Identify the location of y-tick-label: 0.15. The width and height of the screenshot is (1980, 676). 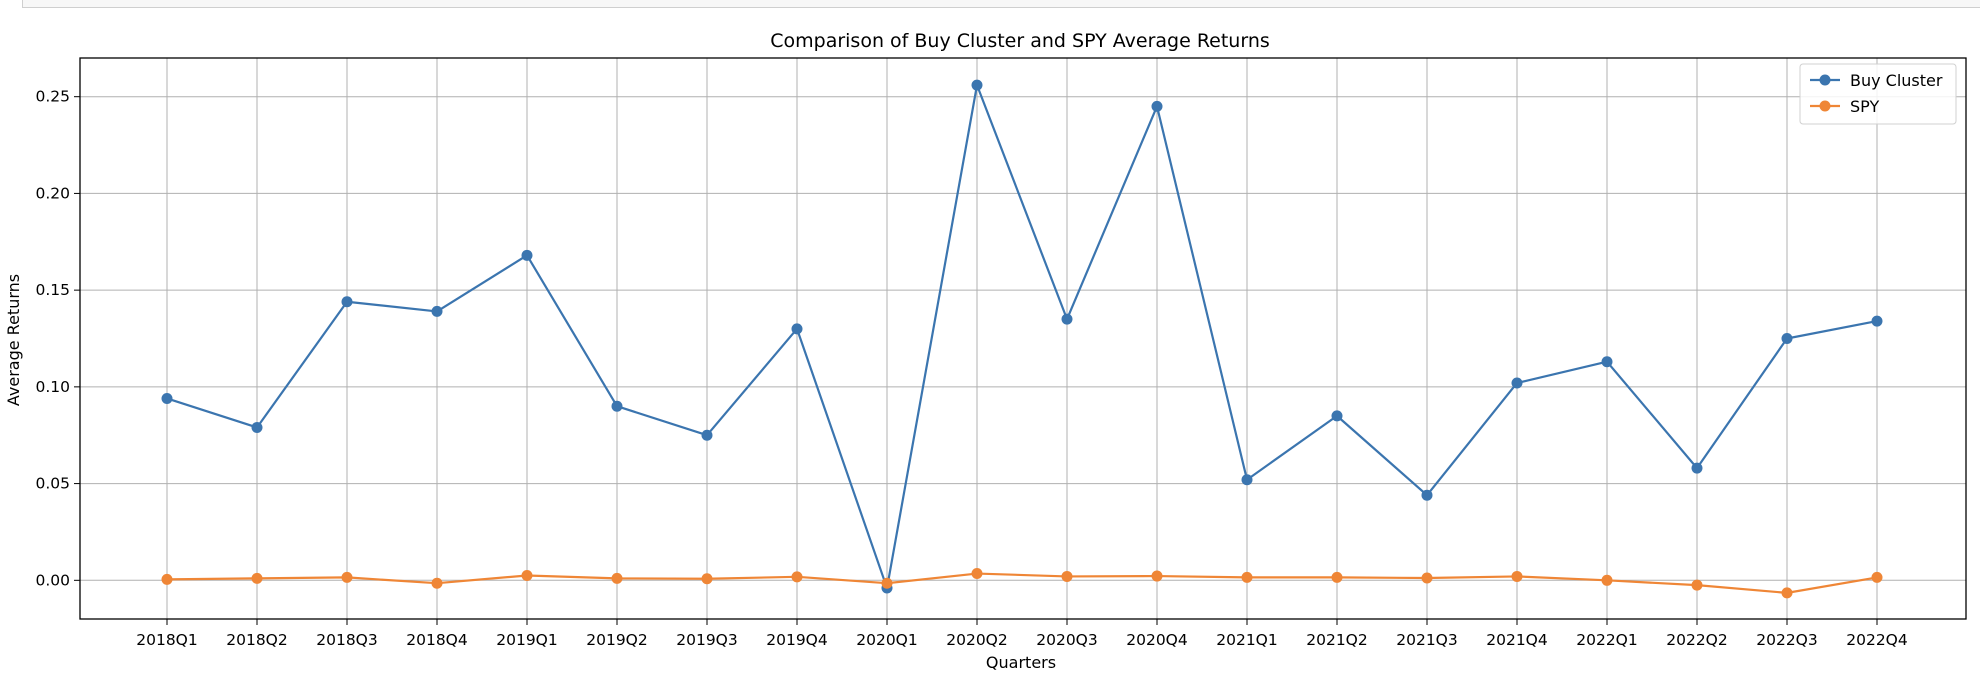
(52, 290).